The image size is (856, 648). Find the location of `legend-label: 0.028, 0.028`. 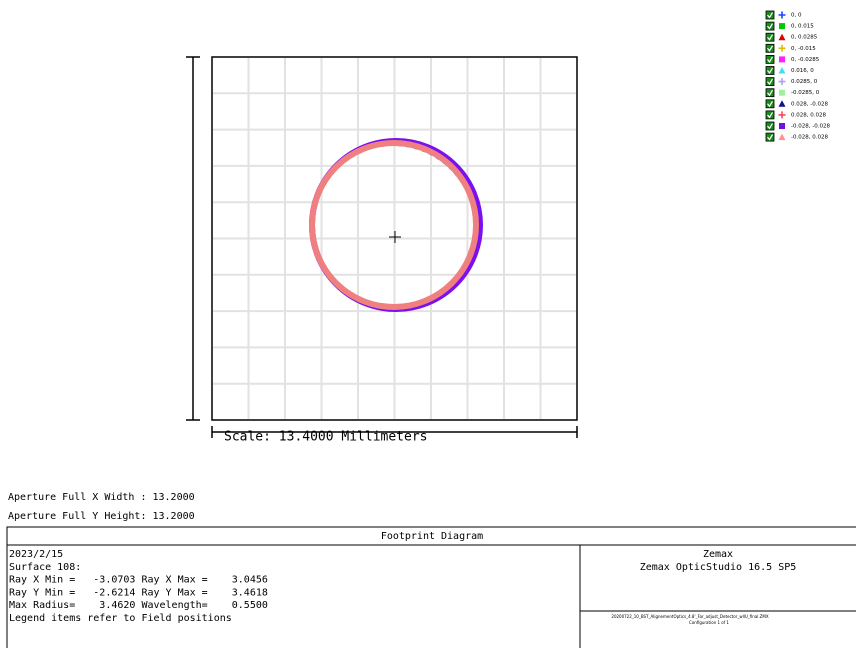

legend-label: 0.028, 0.028 is located at coordinates (808, 115).